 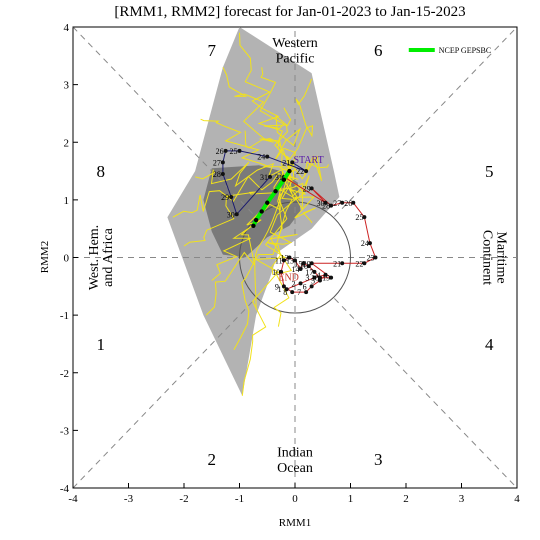 I want to click on observed-day-label: 3, so click(x=307, y=278).